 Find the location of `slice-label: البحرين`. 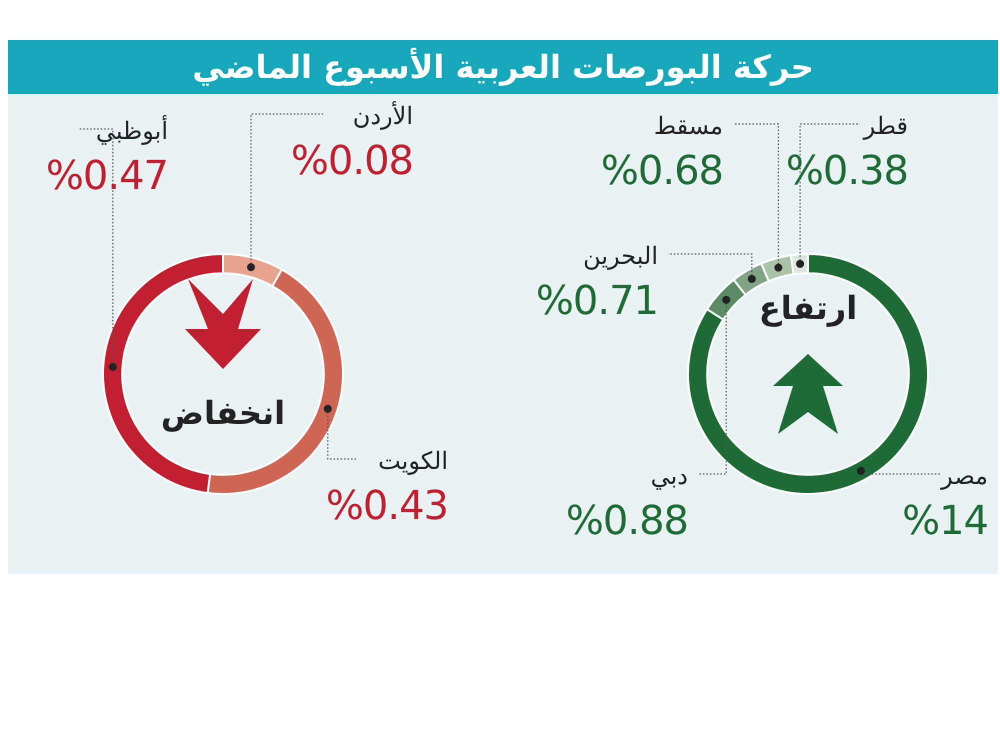

slice-label: البحرين is located at coordinates (620, 256).